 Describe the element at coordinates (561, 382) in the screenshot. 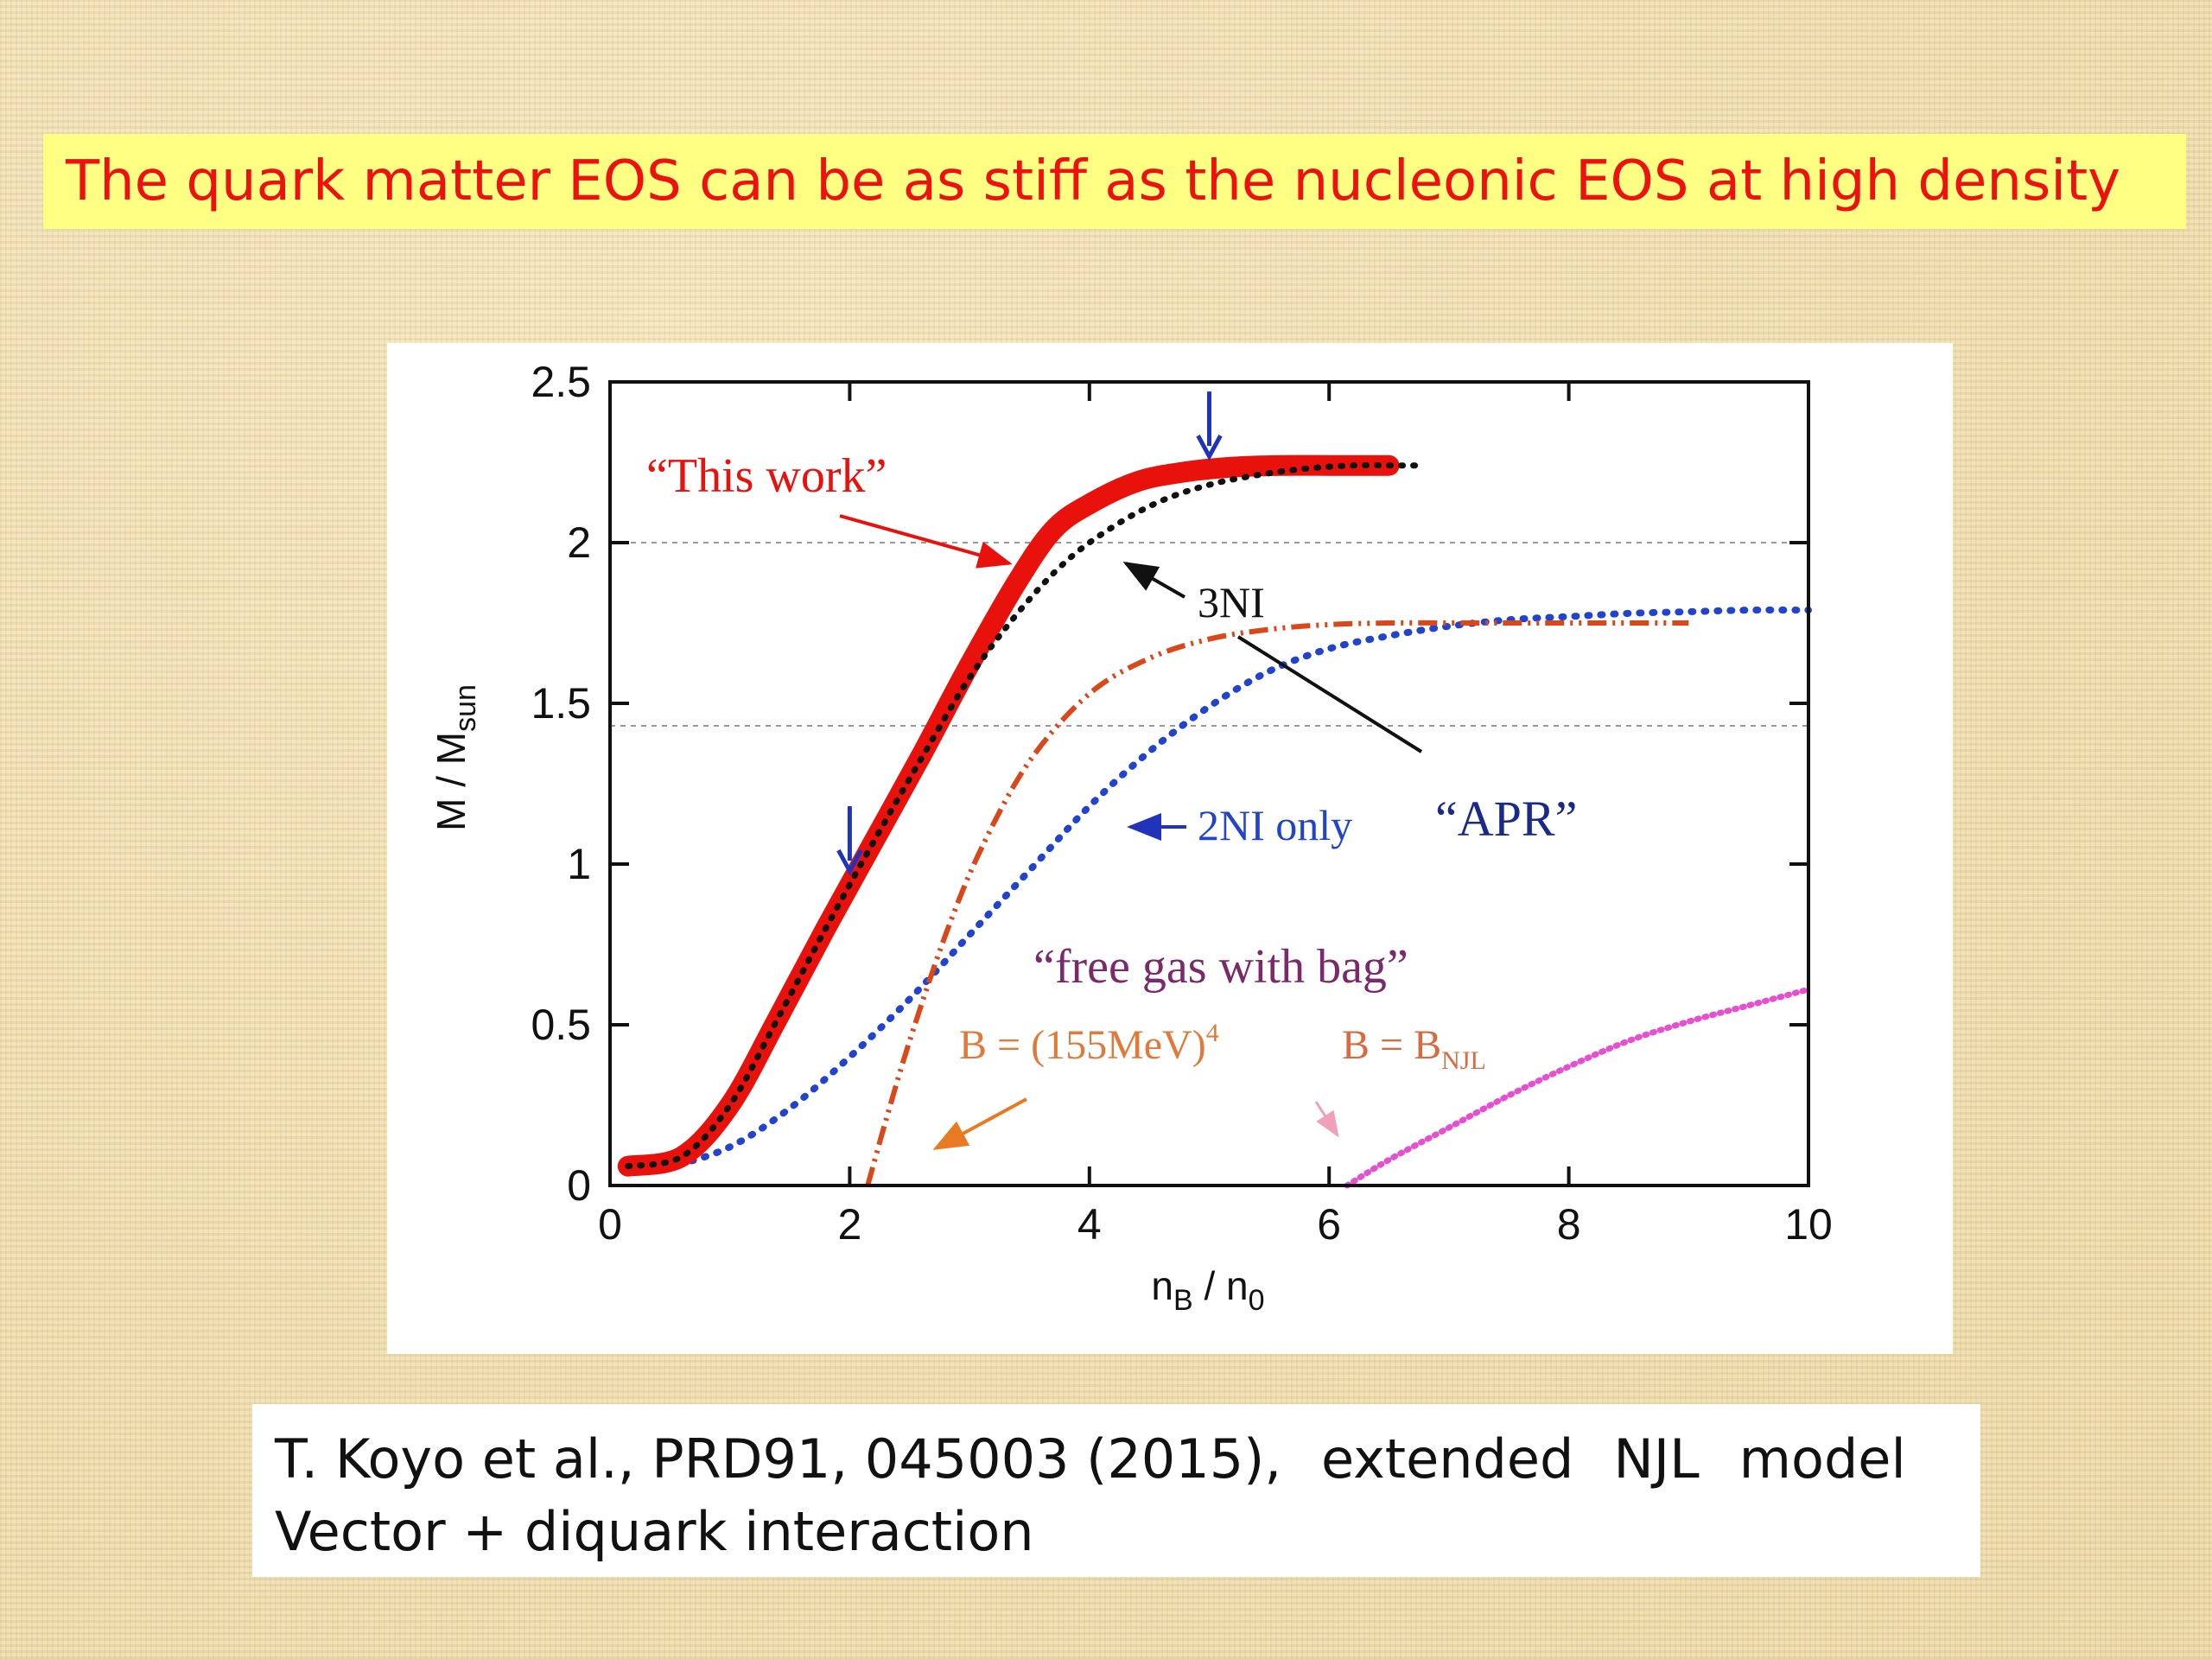

I see `y-tick-label: 2.5` at that location.